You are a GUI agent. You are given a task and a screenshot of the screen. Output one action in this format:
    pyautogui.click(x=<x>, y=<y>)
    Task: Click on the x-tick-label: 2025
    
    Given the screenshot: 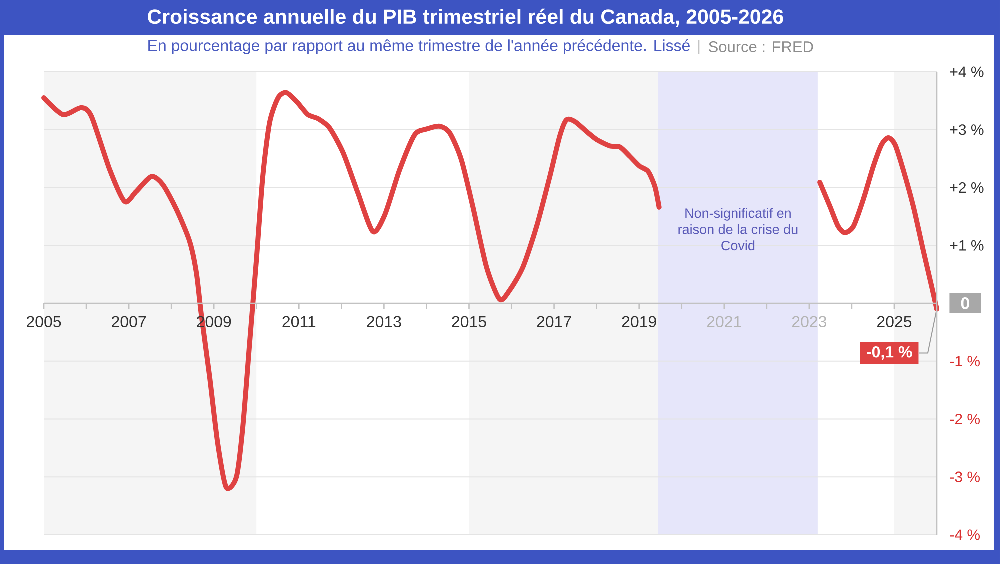 What is the action you would take?
    pyautogui.click(x=894, y=322)
    